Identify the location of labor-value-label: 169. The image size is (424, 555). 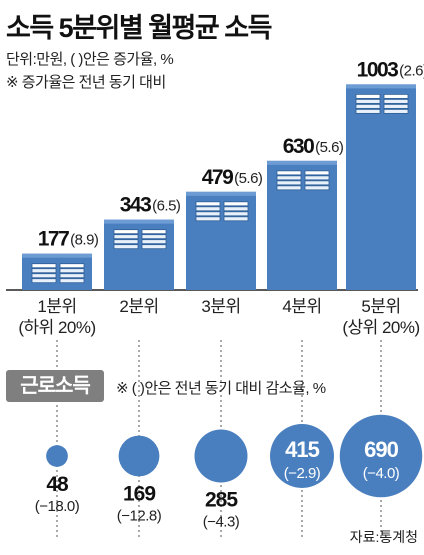
(139, 493).